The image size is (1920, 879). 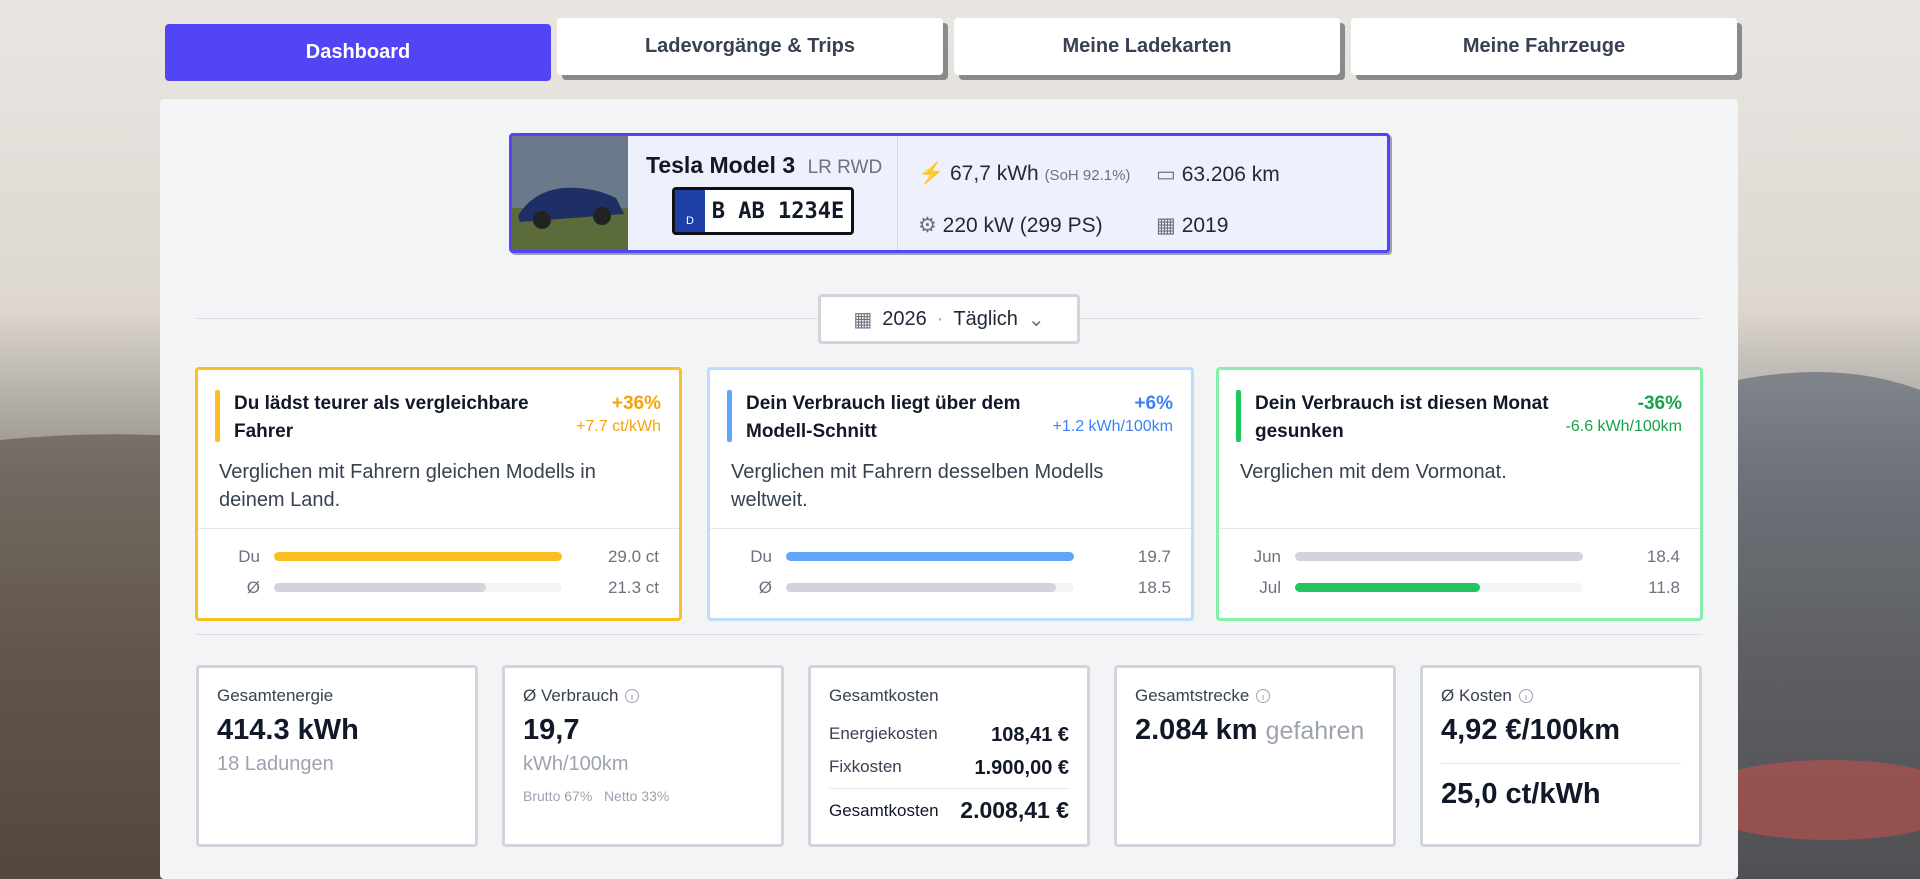 I want to click on stat-label: Gesamtkosten, so click(x=884, y=695).